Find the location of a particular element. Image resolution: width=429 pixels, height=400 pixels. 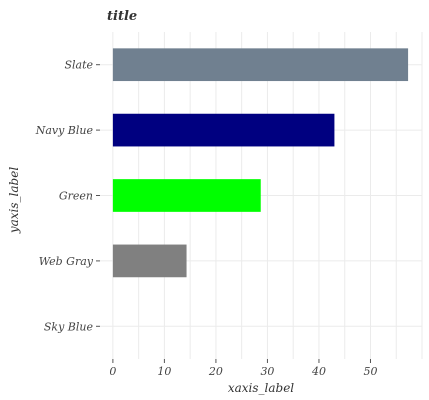

y-tick-label: Green is located at coordinates (76, 196).